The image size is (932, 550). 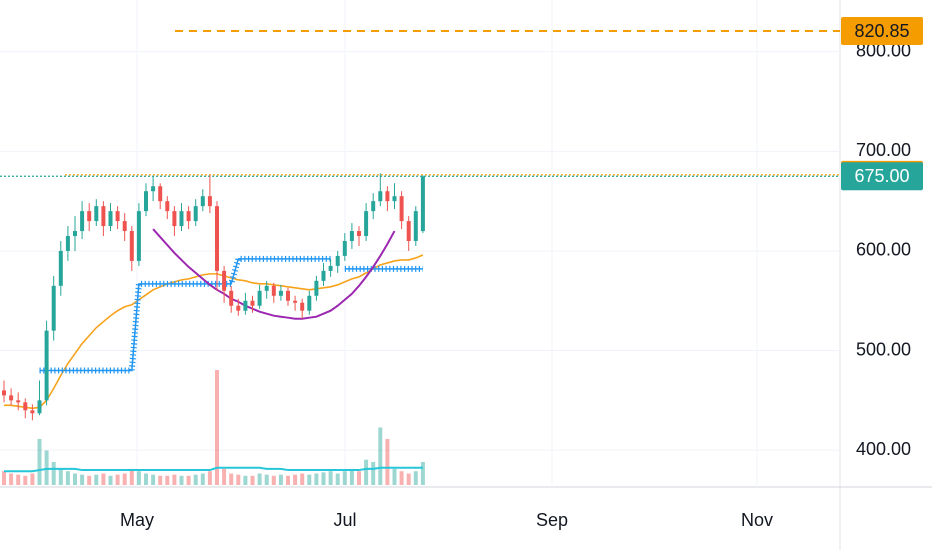 What do you see at coordinates (213, 469) in the screenshot?
I see `volume-ma-line` at bounding box center [213, 469].